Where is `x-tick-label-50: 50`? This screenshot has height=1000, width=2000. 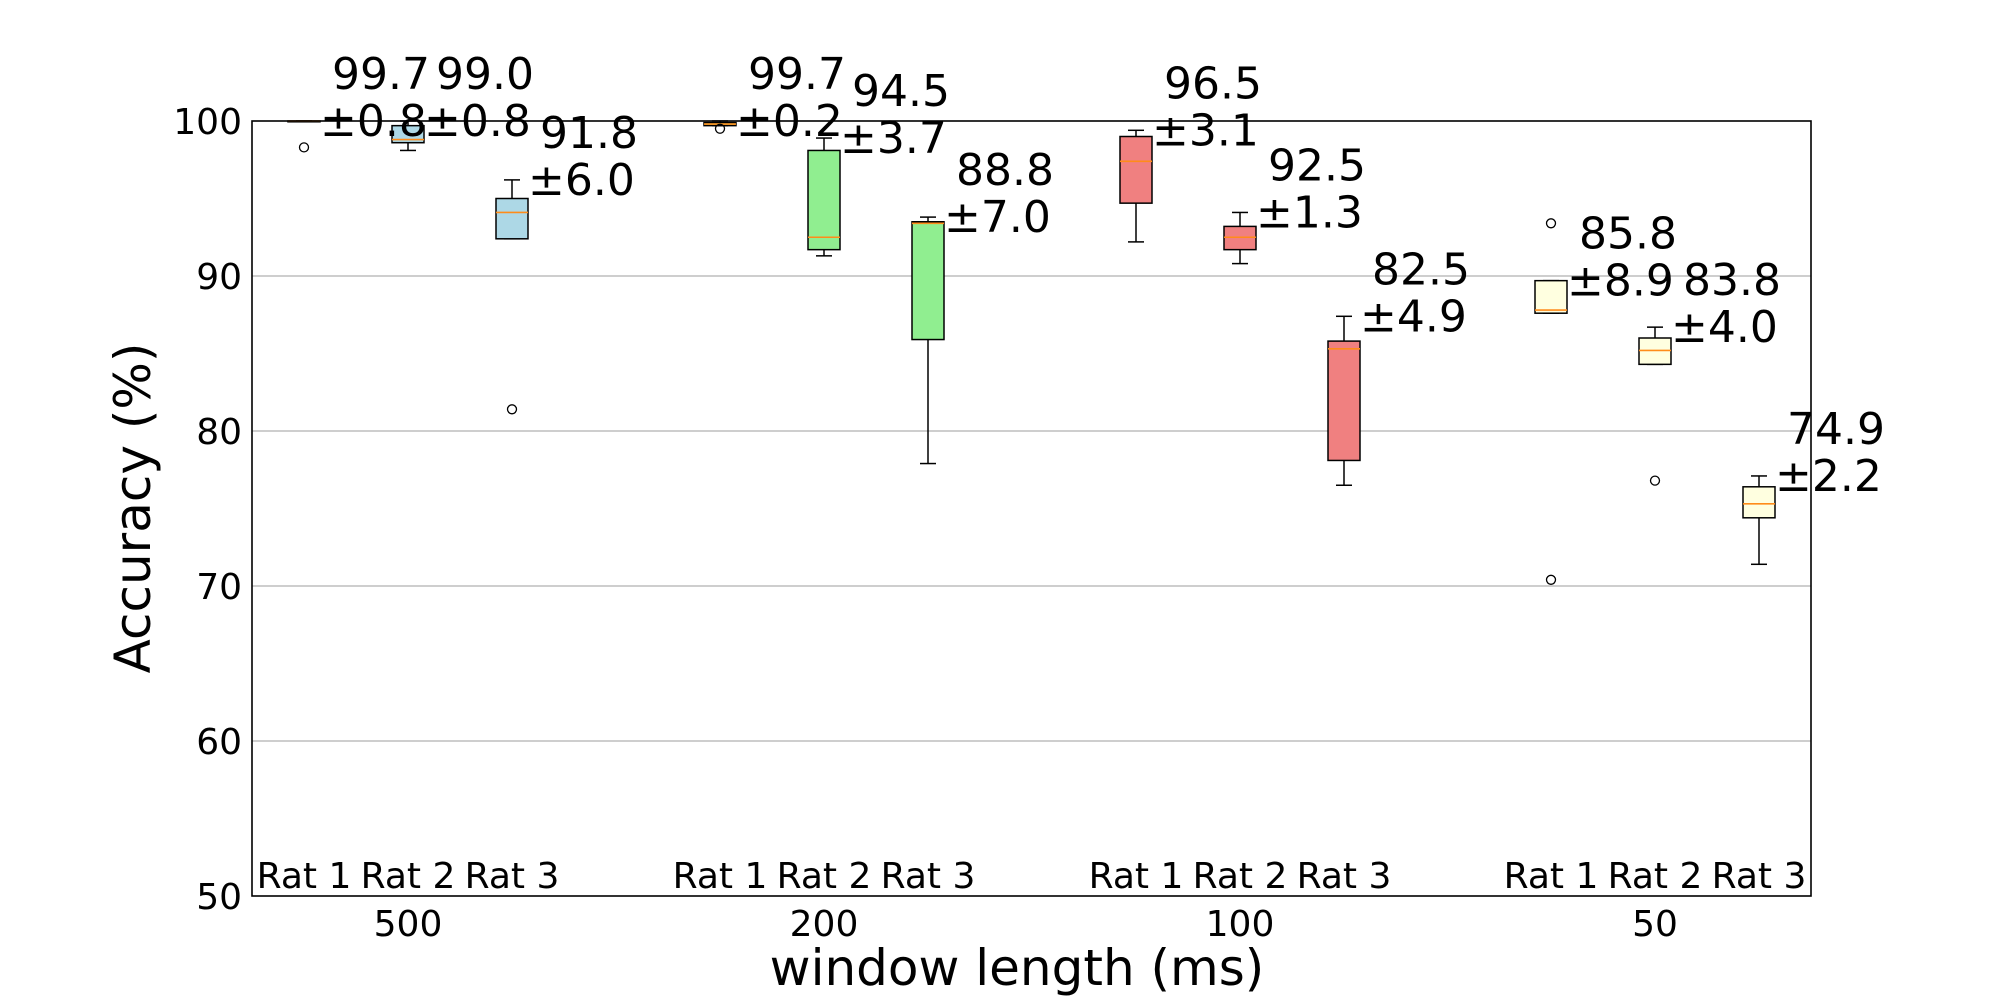 x-tick-label-50: 50 is located at coordinates (1655, 924).